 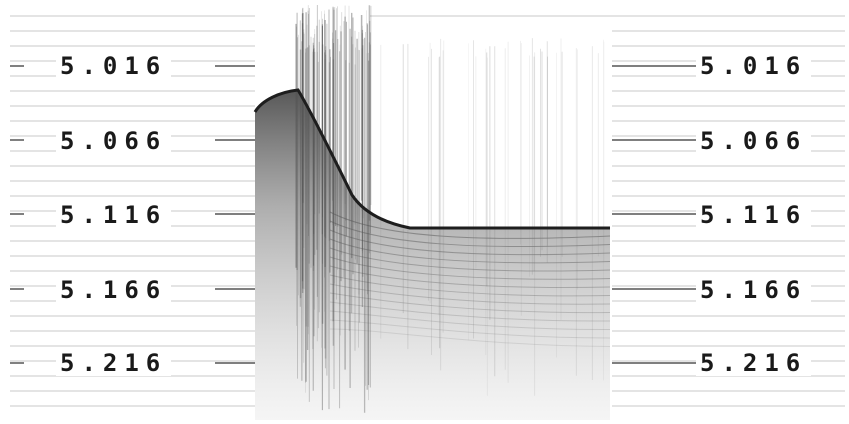 I want to click on depth-label-left-2: 5.066, so click(x=114, y=141).